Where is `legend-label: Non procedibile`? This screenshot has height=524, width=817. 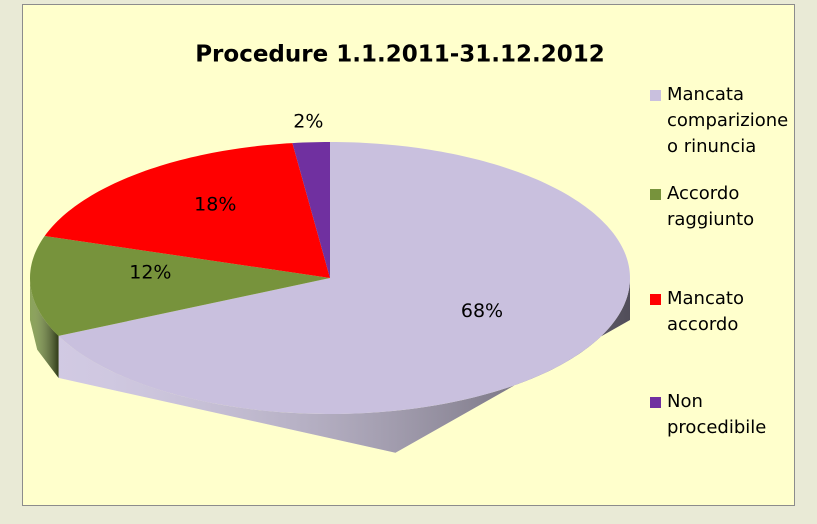 legend-label: Non procedibile is located at coordinates (717, 414).